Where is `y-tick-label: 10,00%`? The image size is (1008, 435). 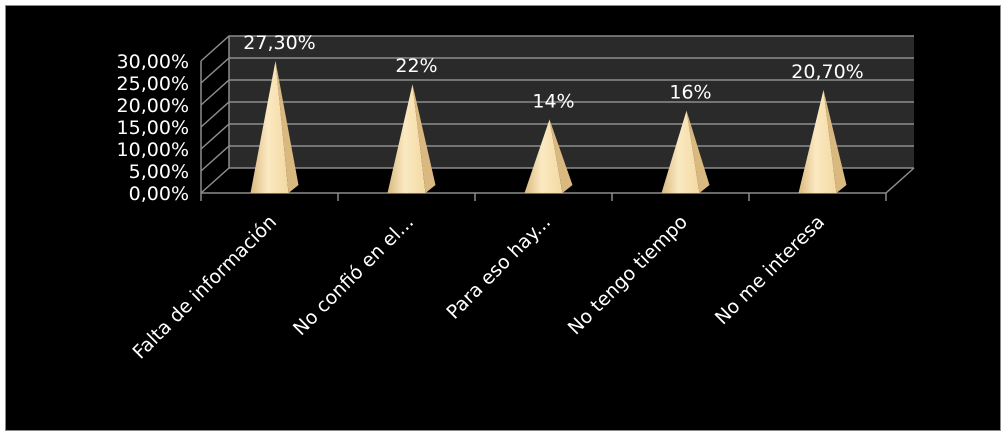 y-tick-label: 10,00% is located at coordinates (153, 150).